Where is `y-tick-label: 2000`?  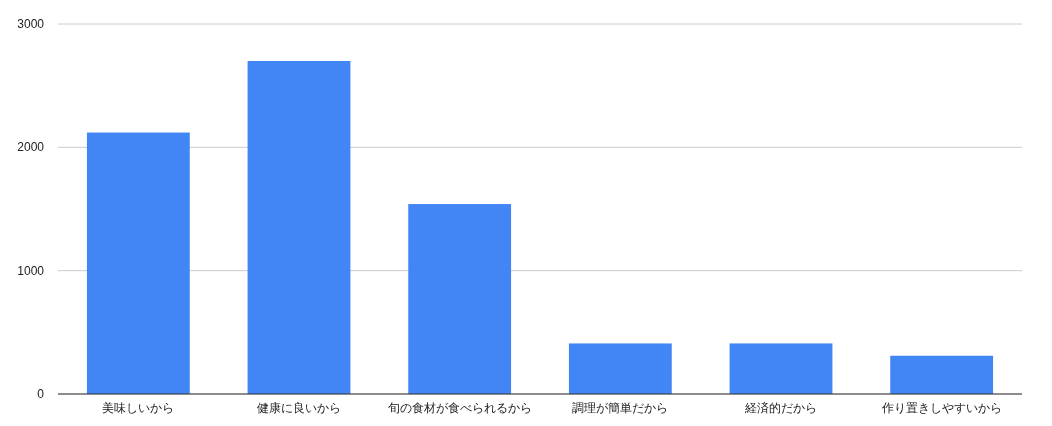
y-tick-label: 2000 is located at coordinates (31, 147).